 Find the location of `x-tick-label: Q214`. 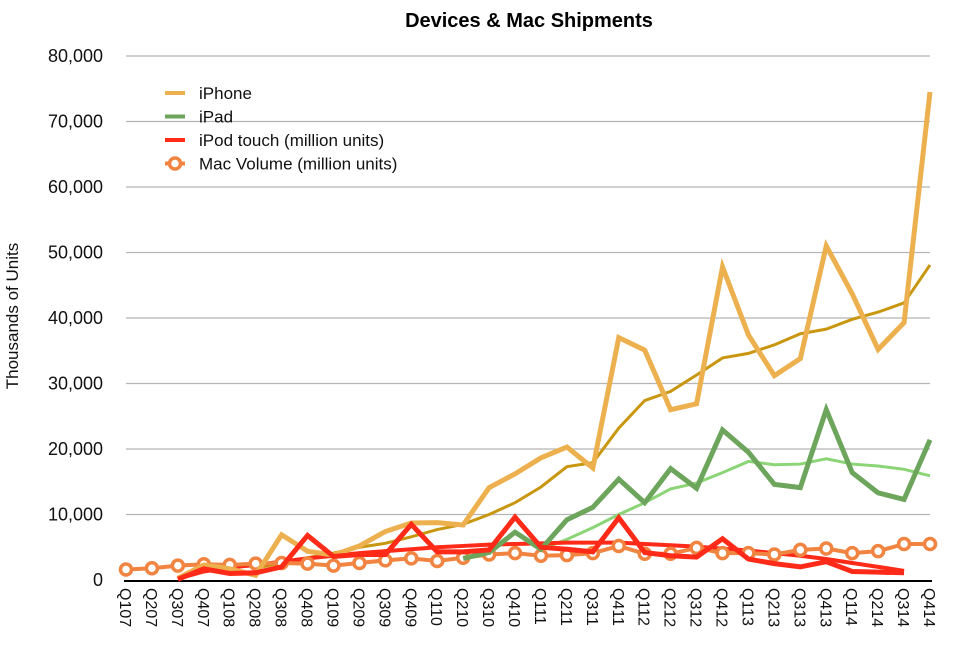

x-tick-label: Q214 is located at coordinates (876, 607).